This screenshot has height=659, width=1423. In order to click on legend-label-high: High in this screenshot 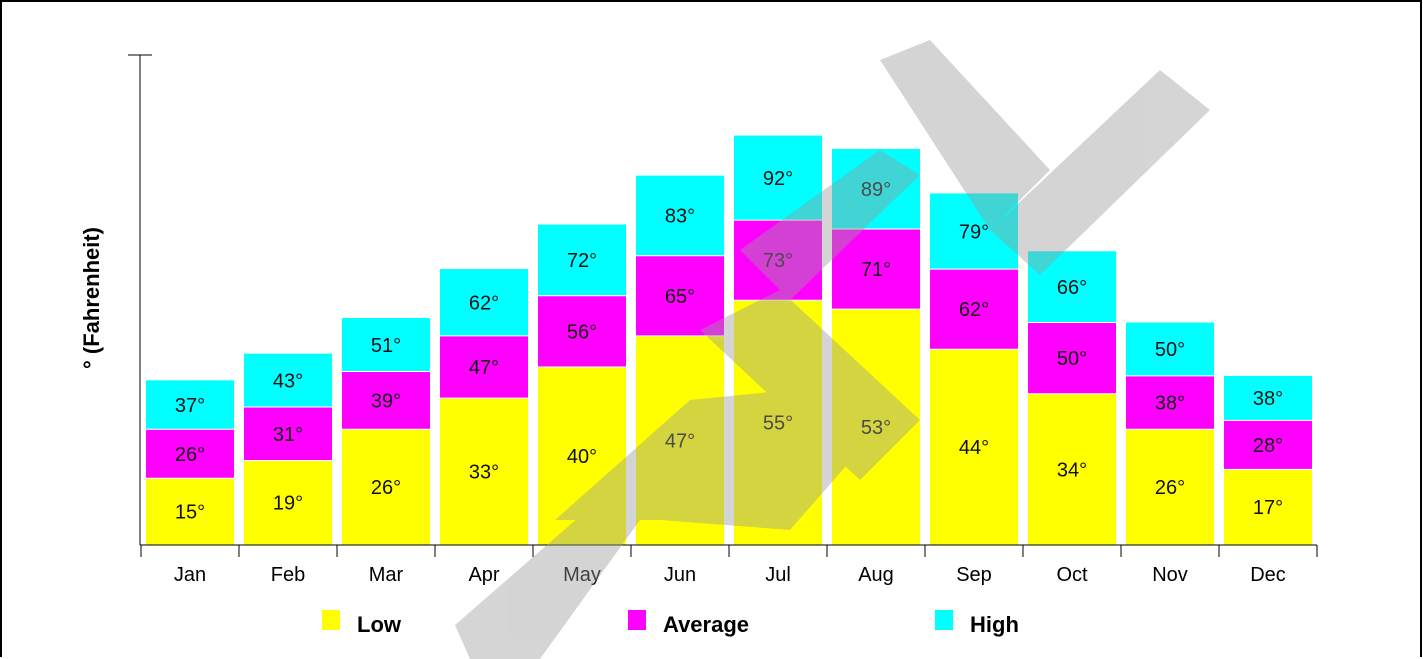, I will do `click(994, 624)`.